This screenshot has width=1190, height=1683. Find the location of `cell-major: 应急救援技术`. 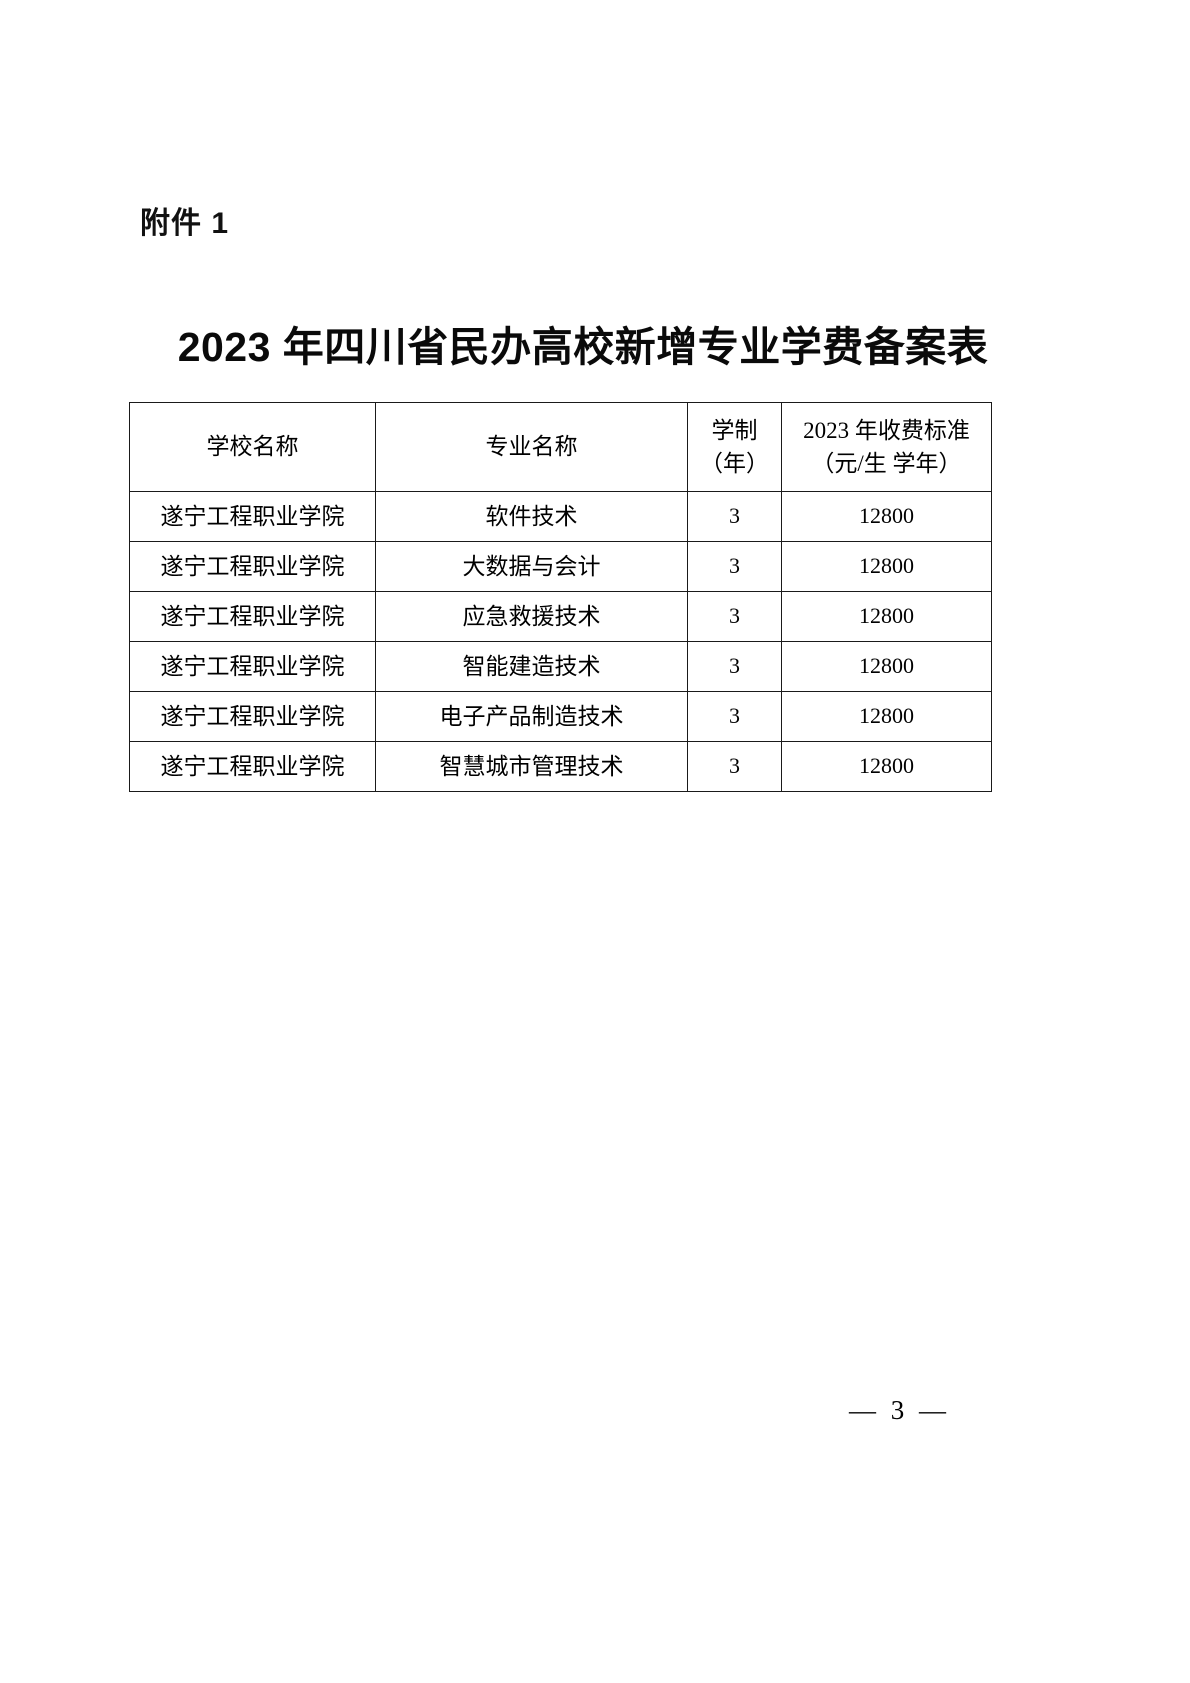

cell-major: 应急救援技术 is located at coordinates (531, 616).